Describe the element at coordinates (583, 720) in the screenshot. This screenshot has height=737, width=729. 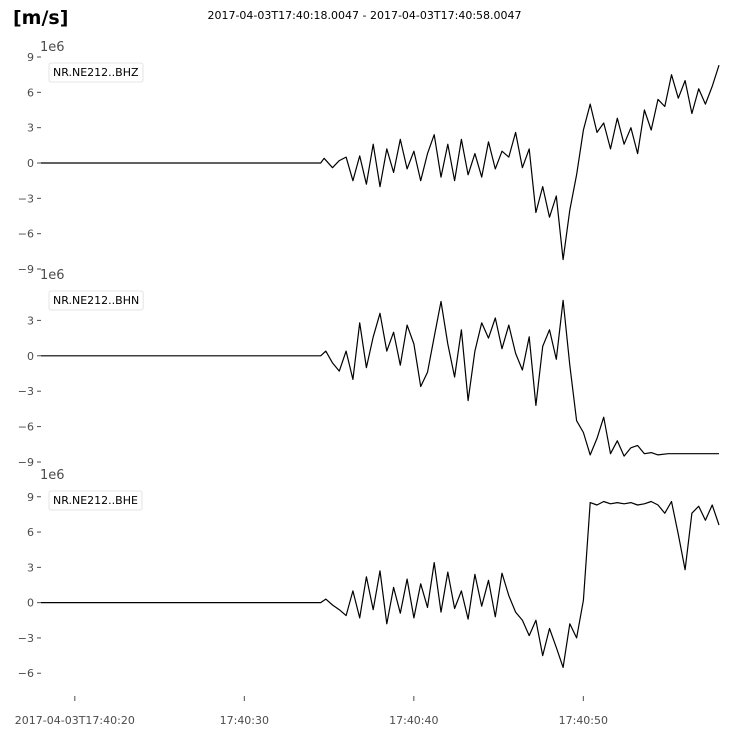
I see `x-tick-label: 17:40:50` at that location.